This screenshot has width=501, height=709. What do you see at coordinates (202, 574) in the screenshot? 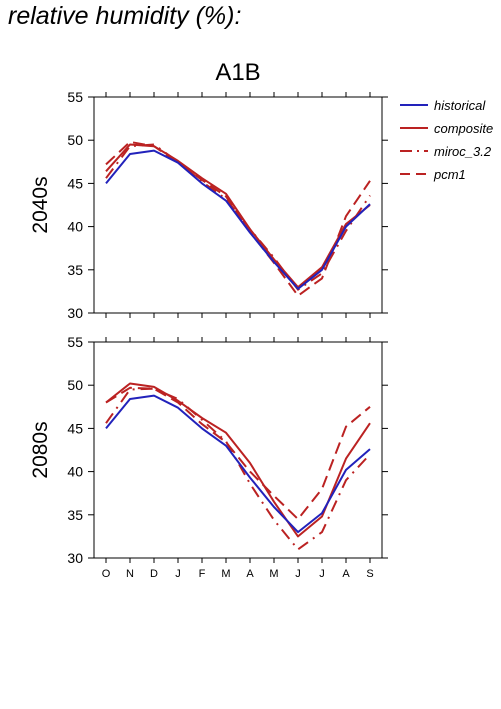
I see `x-tick-label: F` at bounding box center [202, 574].